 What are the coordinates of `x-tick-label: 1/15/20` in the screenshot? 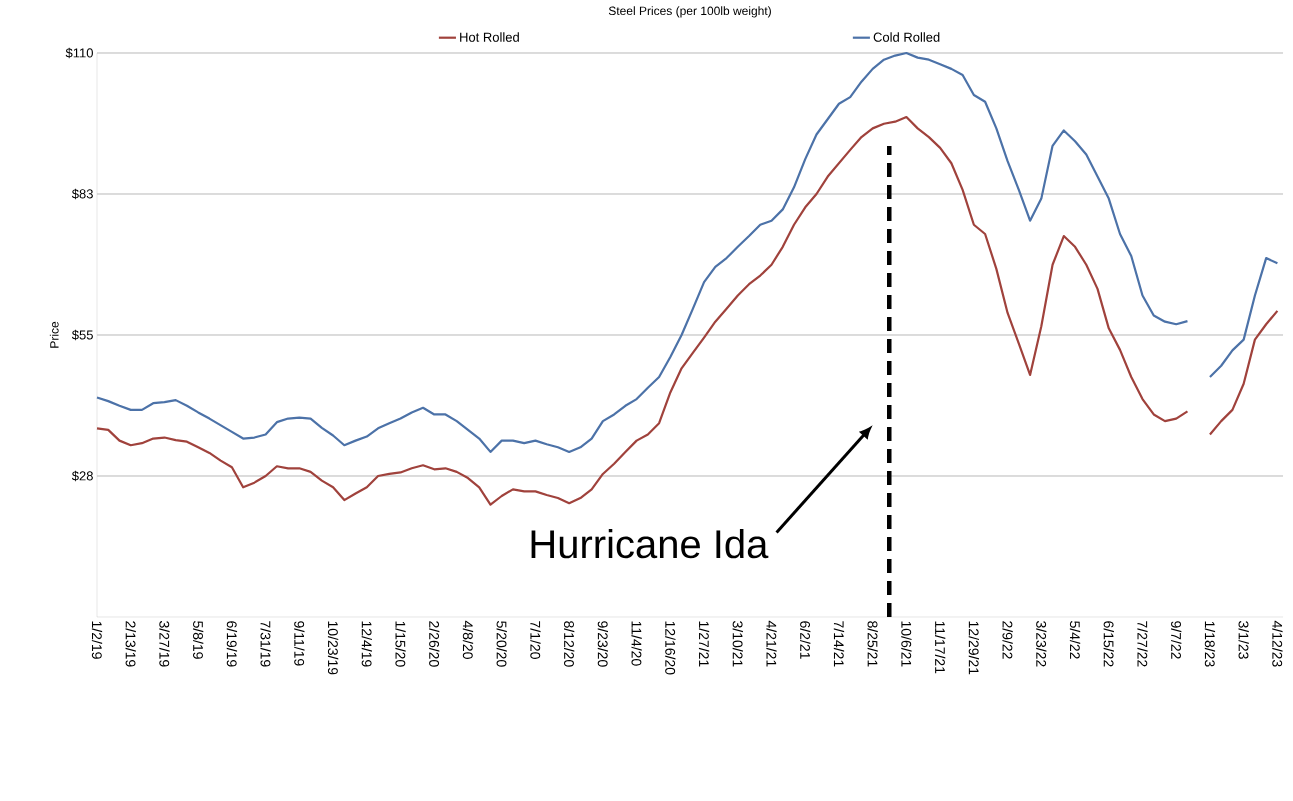 It's located at (400, 644).